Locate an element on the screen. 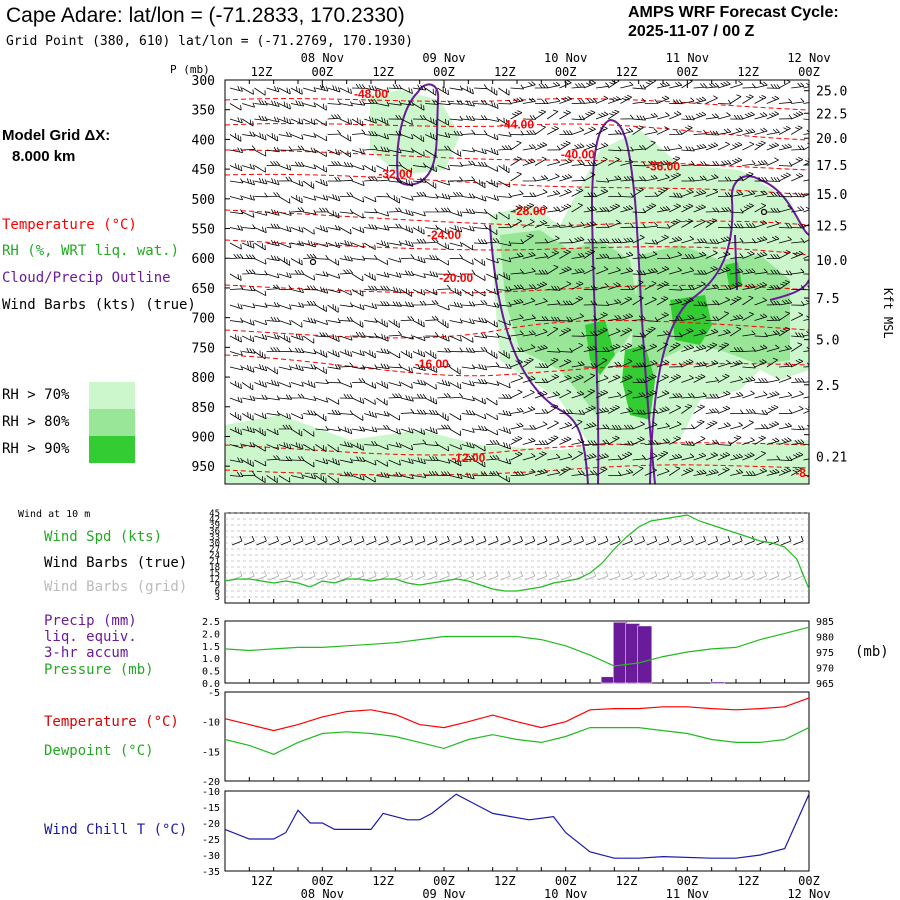 The image size is (900, 900). height-tick-3: 17.5 is located at coordinates (831, 166).